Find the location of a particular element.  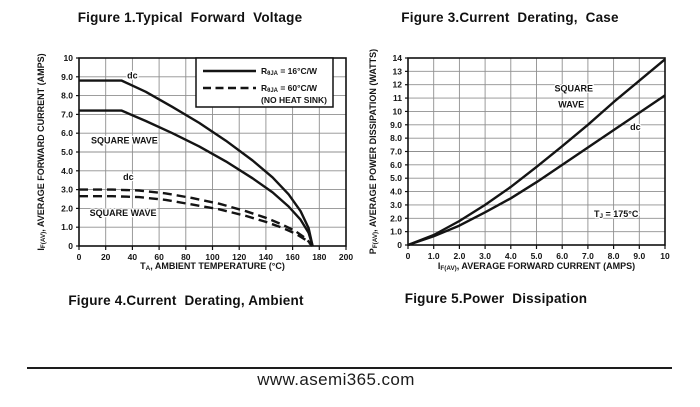

x-tick-label: 200 is located at coordinates (346, 257).